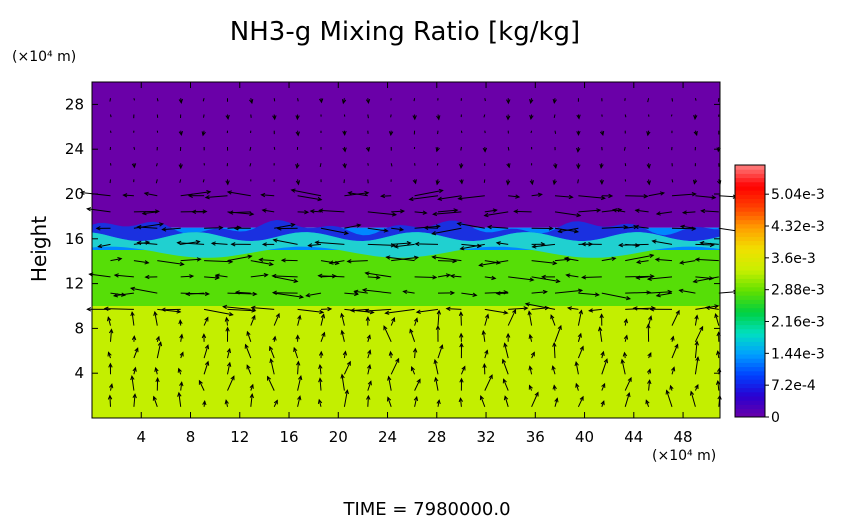 This screenshot has height=519, width=854. Describe the element at coordinates (684, 456) in the screenshot. I see `x-unit-label: (×10⁴ m)` at that location.